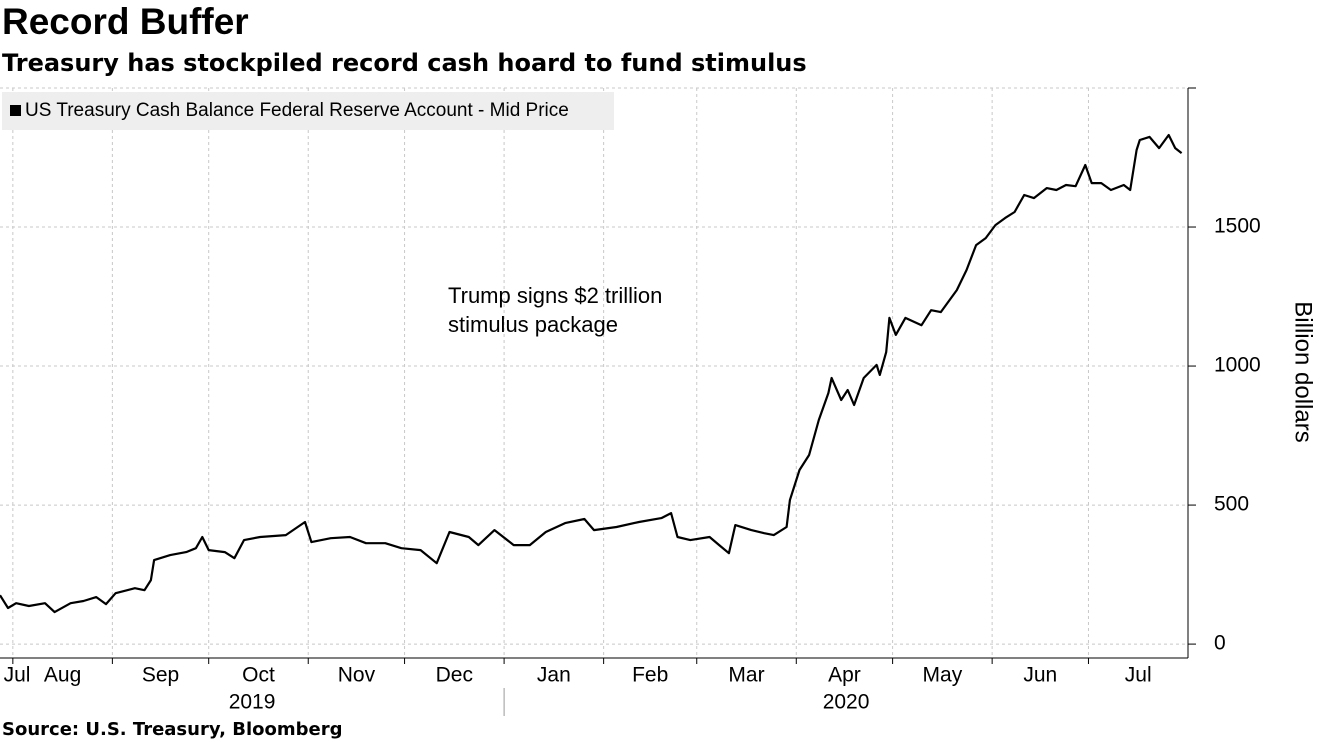 The image size is (1320, 742). Describe the element at coordinates (125, 21) in the screenshot. I see `chart-title: Record Buffer` at that location.